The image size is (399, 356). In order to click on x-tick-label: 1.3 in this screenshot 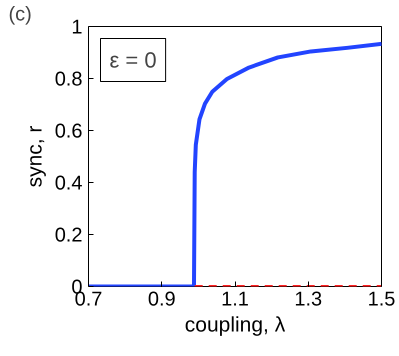, I will do `click(308, 299)`.